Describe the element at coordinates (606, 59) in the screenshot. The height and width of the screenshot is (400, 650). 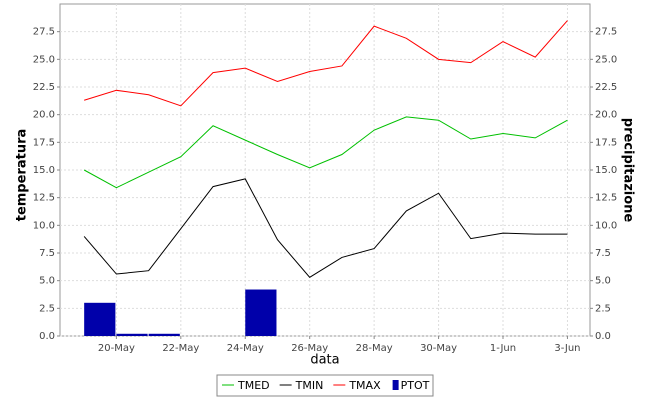
I see `y2-tick-label: 25.0` at that location.